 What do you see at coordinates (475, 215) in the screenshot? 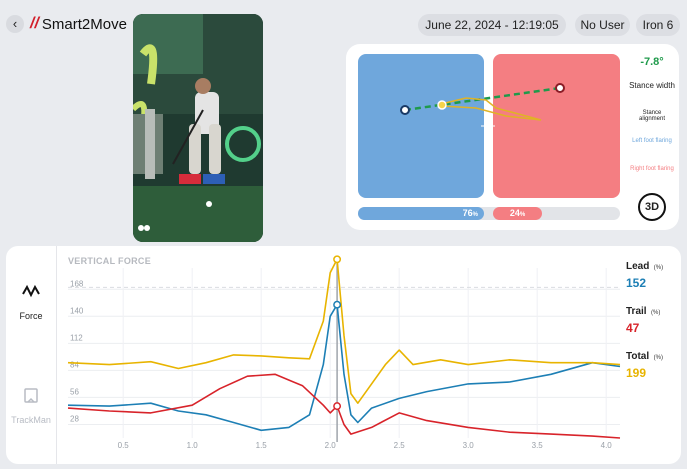
I see `left-weight-unit: %` at bounding box center [475, 215].